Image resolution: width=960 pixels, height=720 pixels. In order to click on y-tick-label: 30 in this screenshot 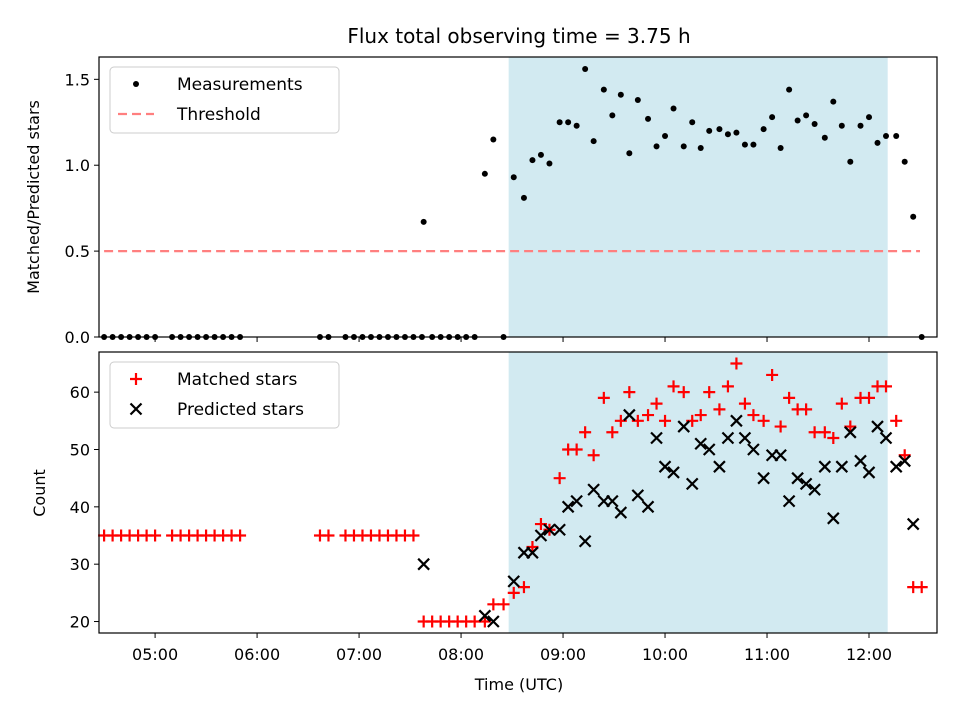, I will do `click(80, 564)`.